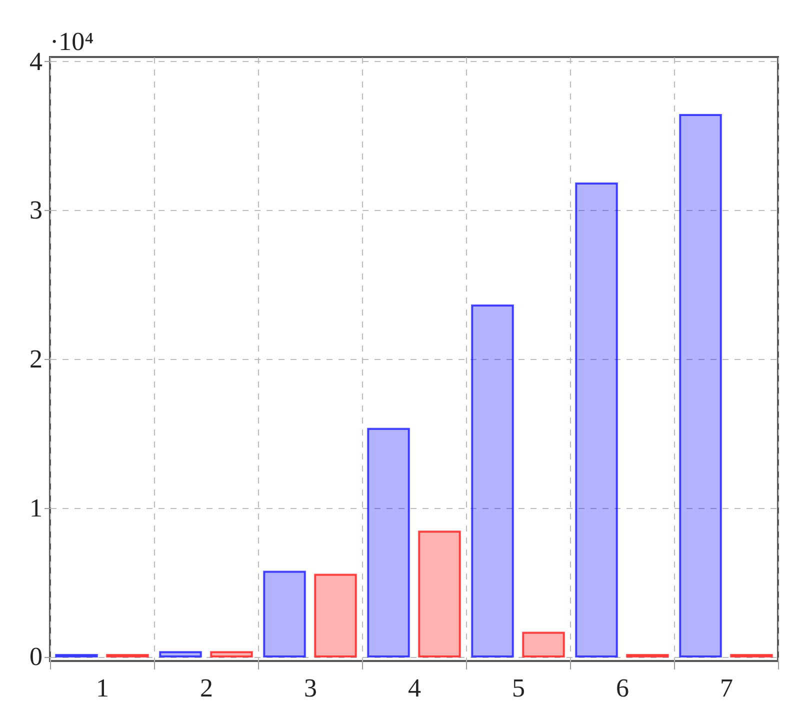 This screenshot has height=725, width=785. Describe the element at coordinates (36, 61) in the screenshot. I see `y-tick-label: 4` at that location.